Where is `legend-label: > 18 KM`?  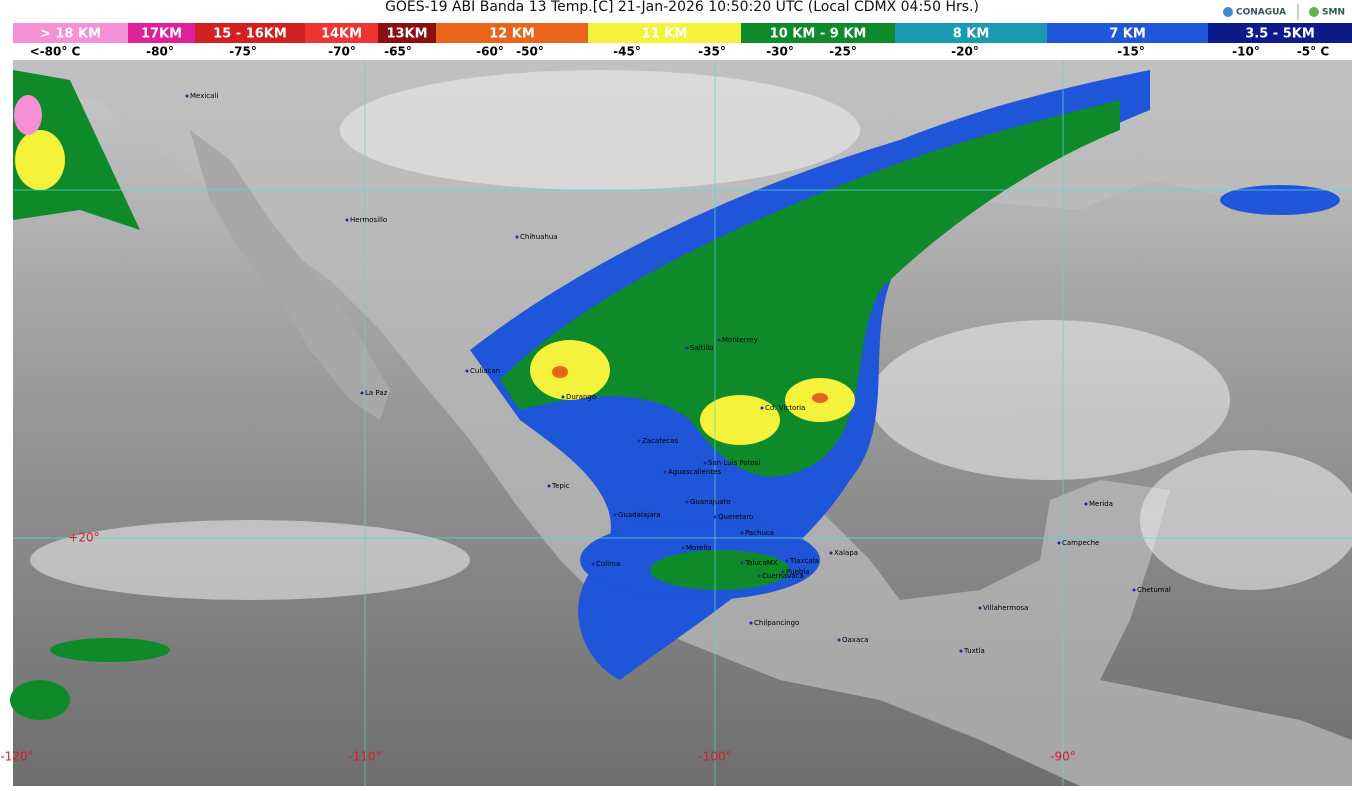
legend-label: > 18 KM is located at coordinates (70, 34).